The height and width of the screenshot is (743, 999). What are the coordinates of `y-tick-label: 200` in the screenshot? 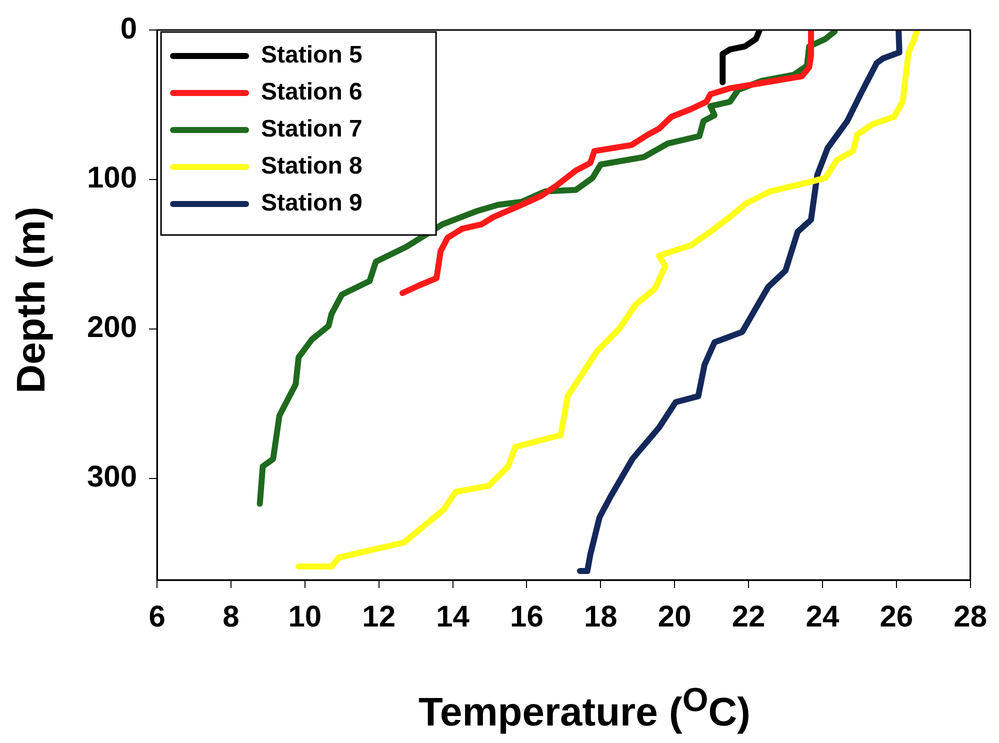 It's located at (112, 327).